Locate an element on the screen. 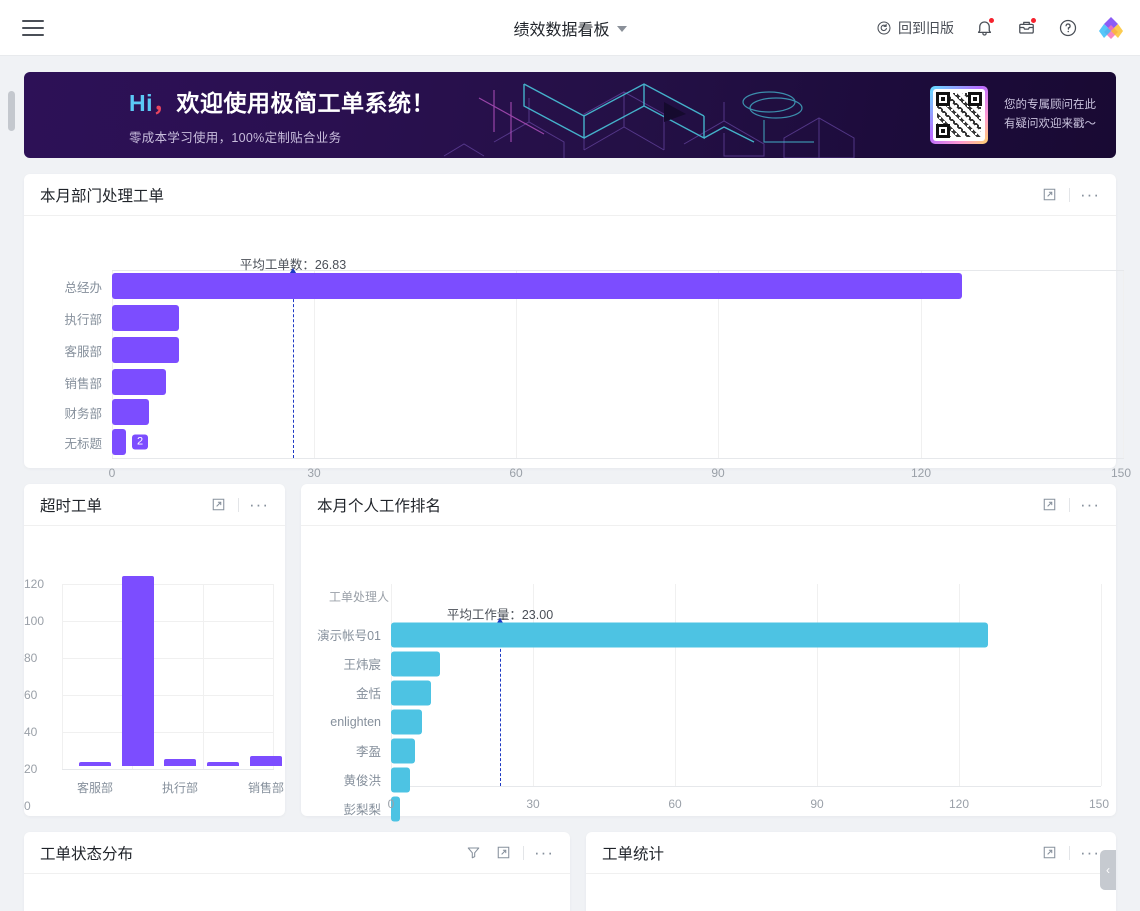  bottom-row: 工单状态分布 ··· is located at coordinates (570, 871).